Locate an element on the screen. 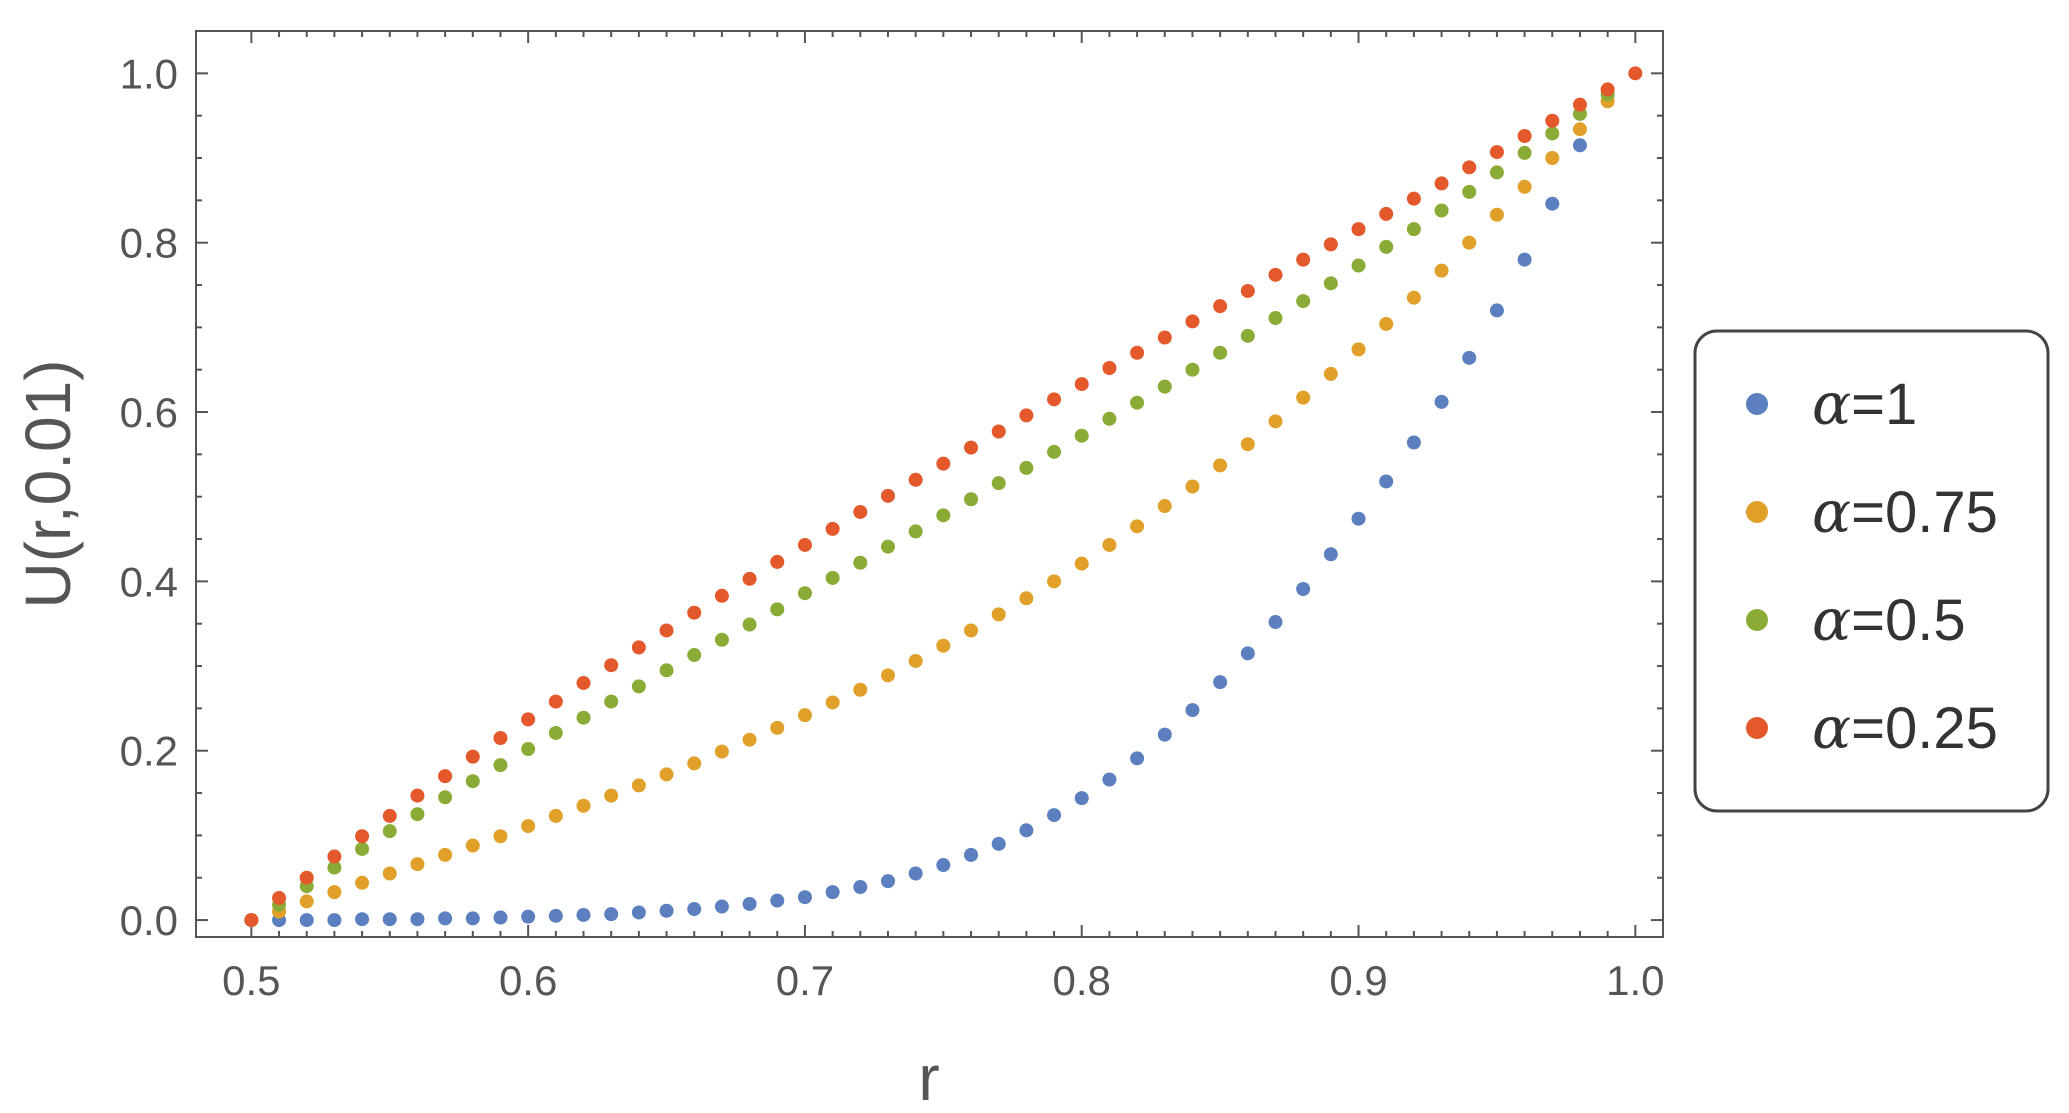 This screenshot has height=1113, width=2069. legend-box is located at coordinates (1871, 571).